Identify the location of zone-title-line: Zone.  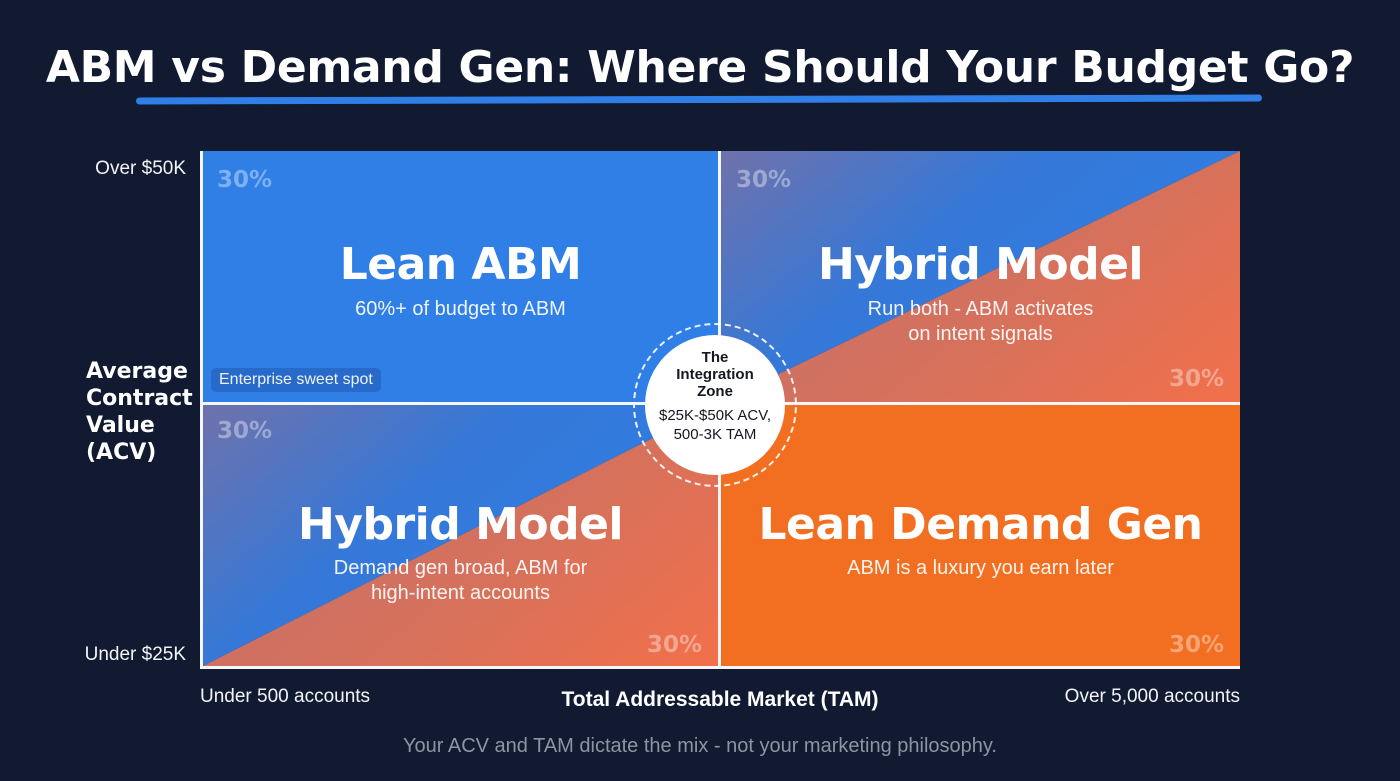
(715, 391).